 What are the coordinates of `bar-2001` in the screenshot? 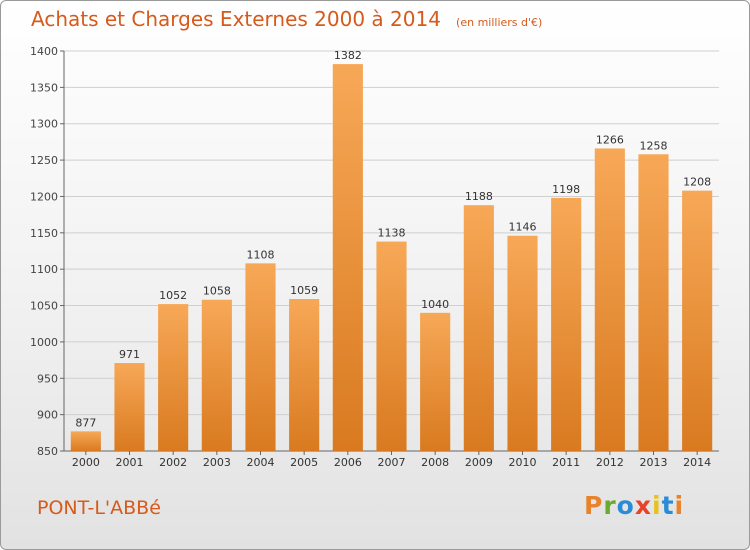 It's located at (129, 407).